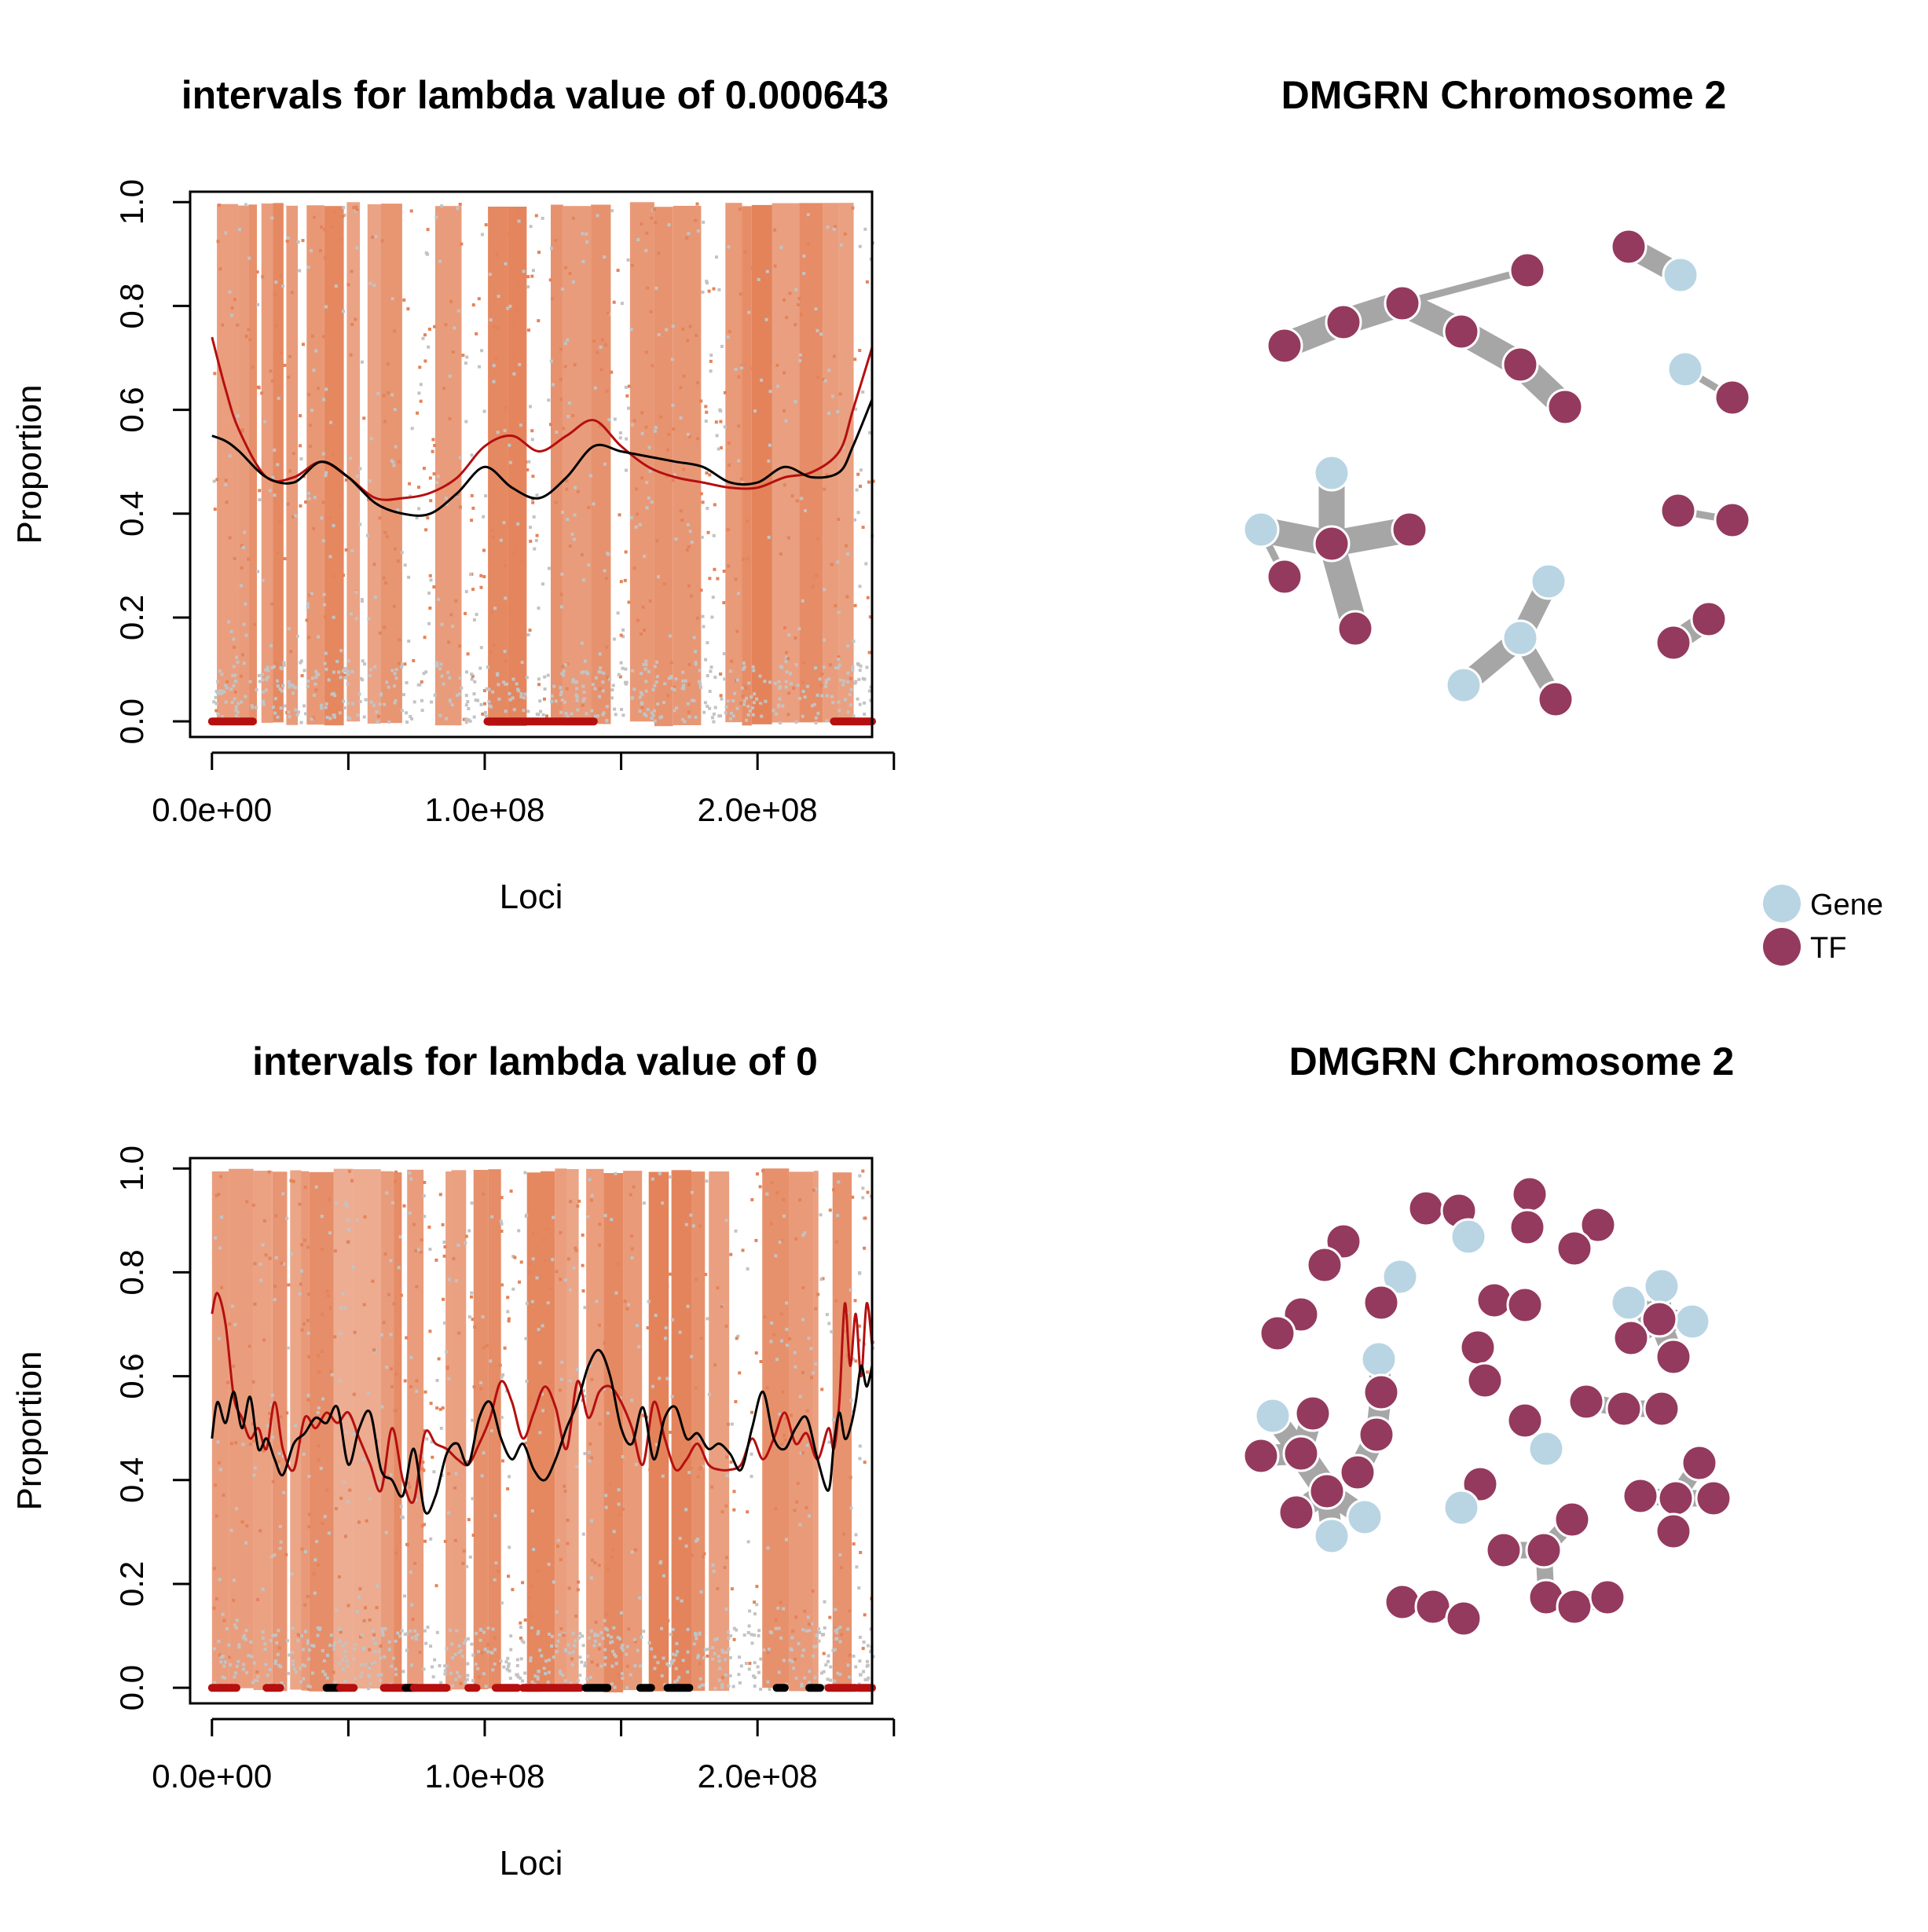 Image resolution: width=1928 pixels, height=1932 pixels. Describe the element at coordinates (131, 617) in the screenshot. I see `y-tick-label: 0.2` at that location.